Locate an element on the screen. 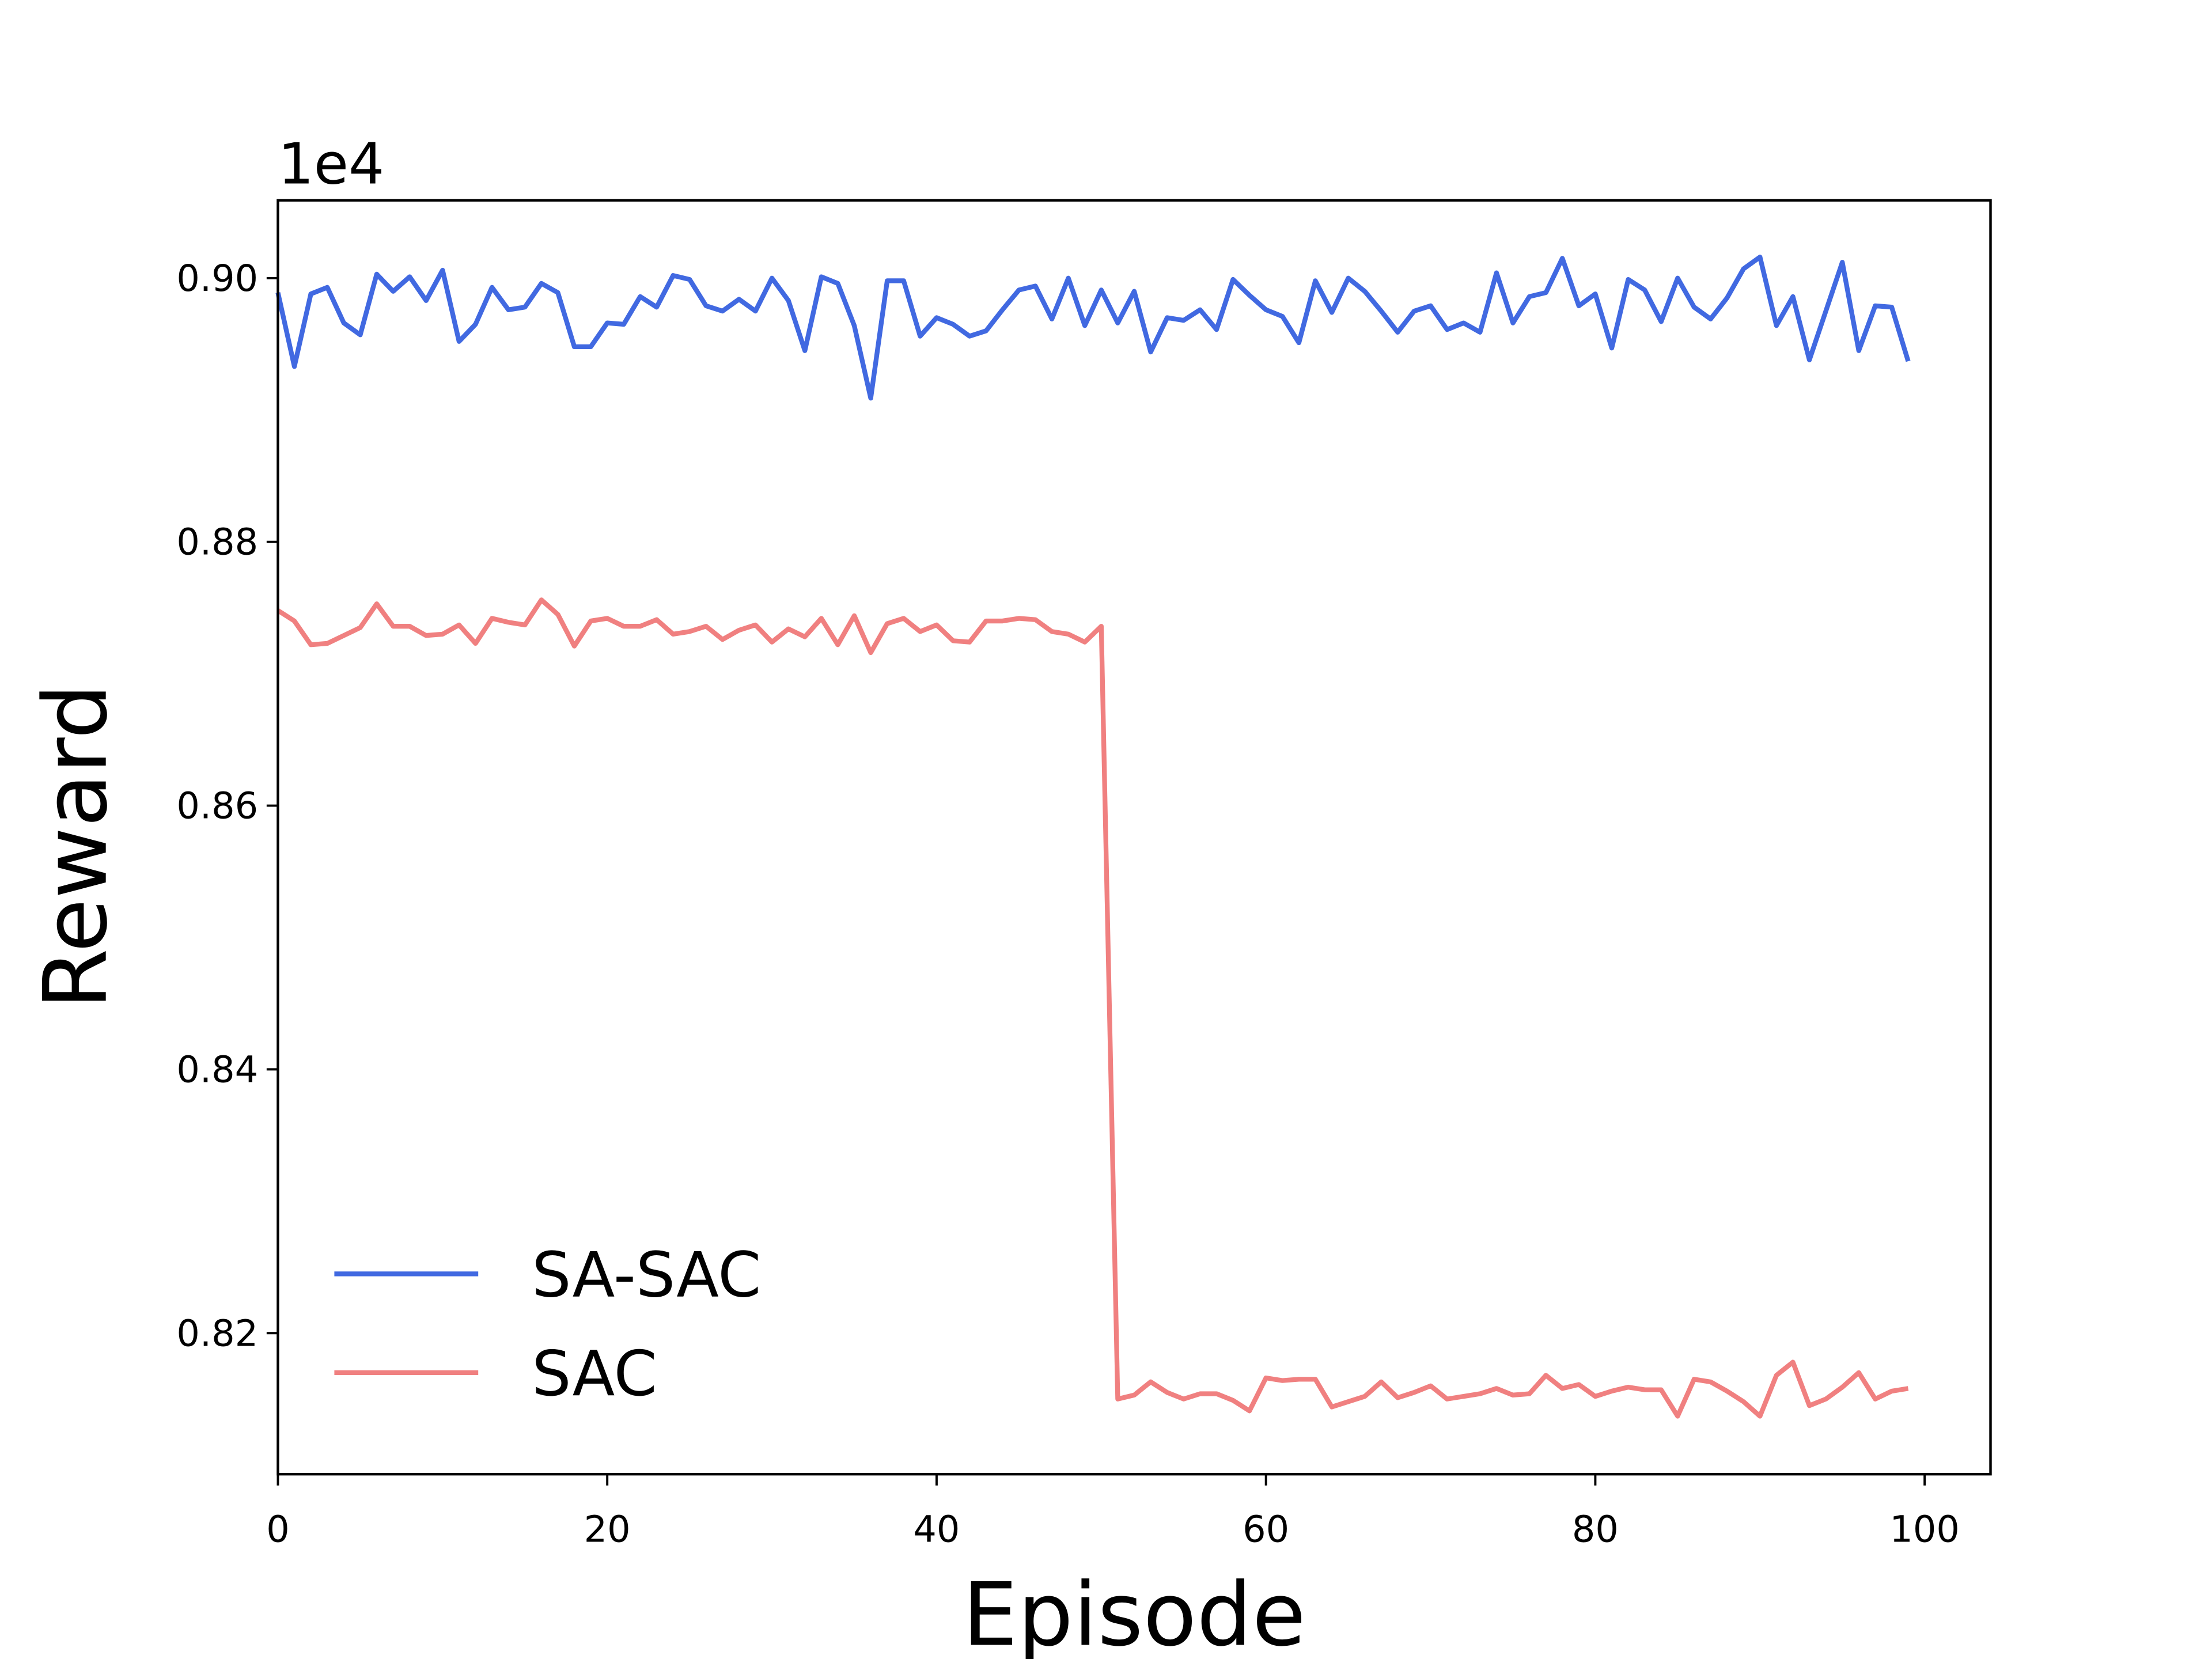 The height and width of the screenshot is (1659, 2212). legend-label: SA-SAC is located at coordinates (646, 1276).